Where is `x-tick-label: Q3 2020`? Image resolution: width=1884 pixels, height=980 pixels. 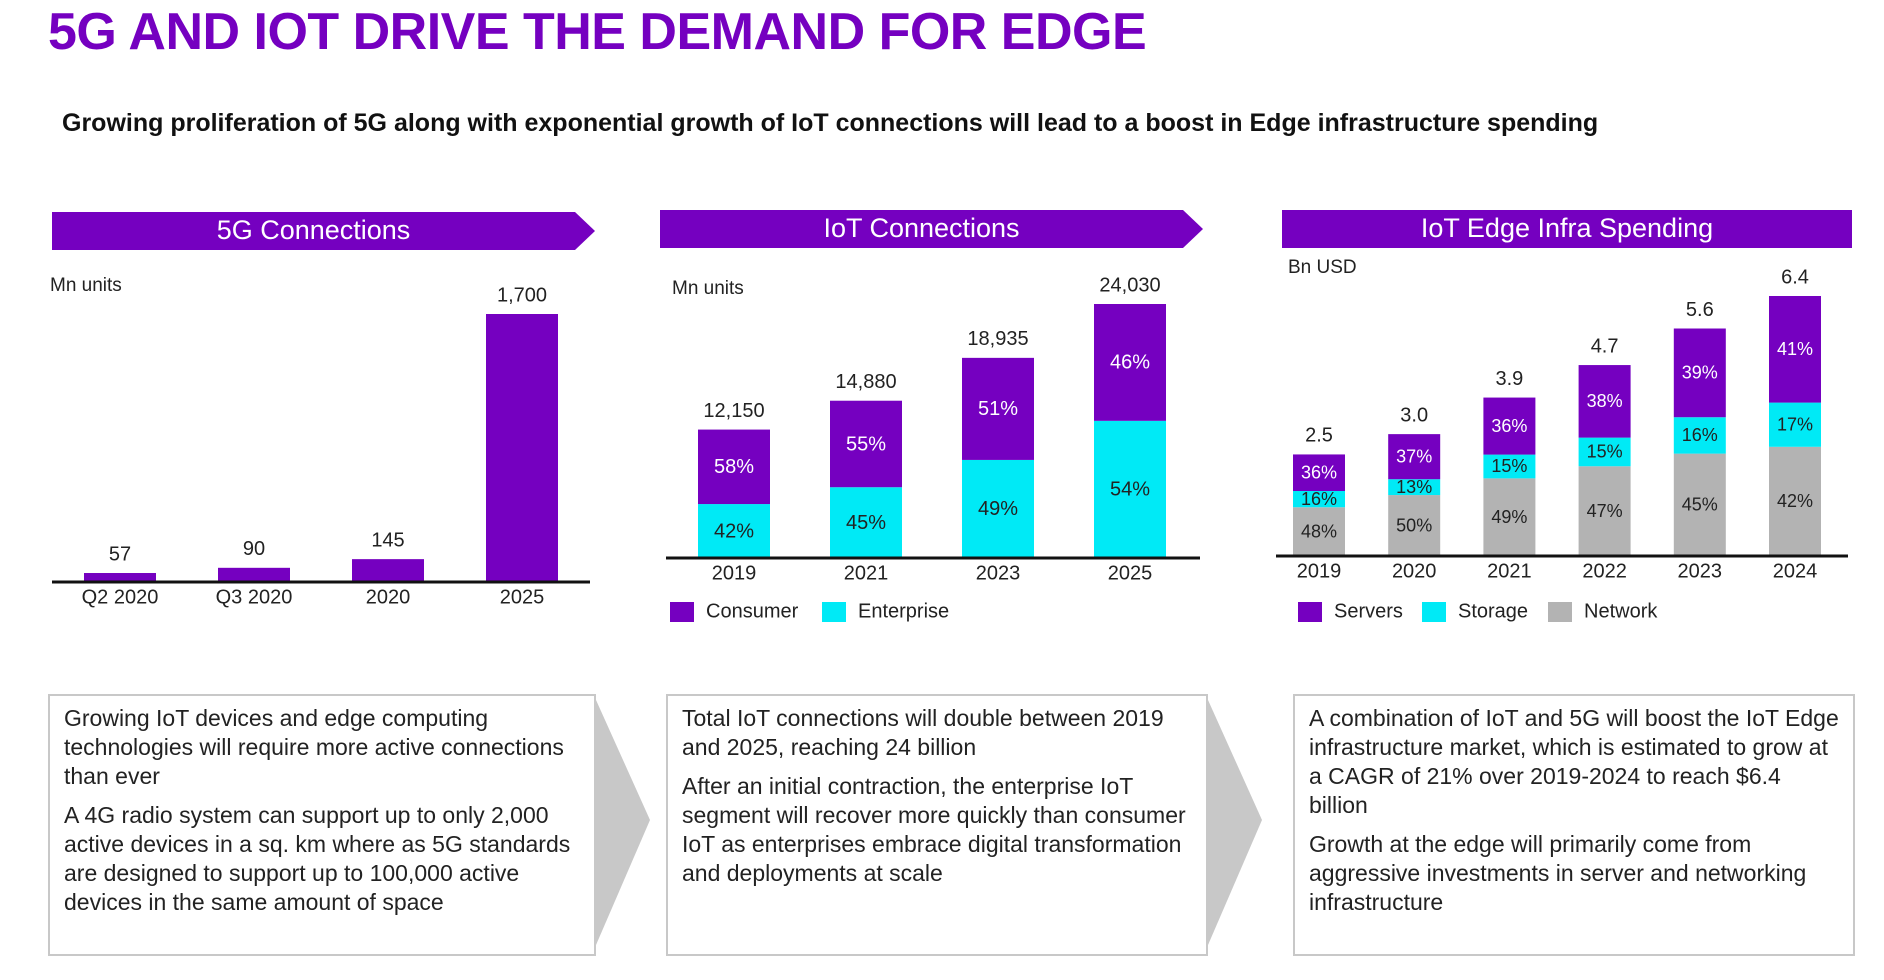 x-tick-label: Q3 2020 is located at coordinates (254, 597).